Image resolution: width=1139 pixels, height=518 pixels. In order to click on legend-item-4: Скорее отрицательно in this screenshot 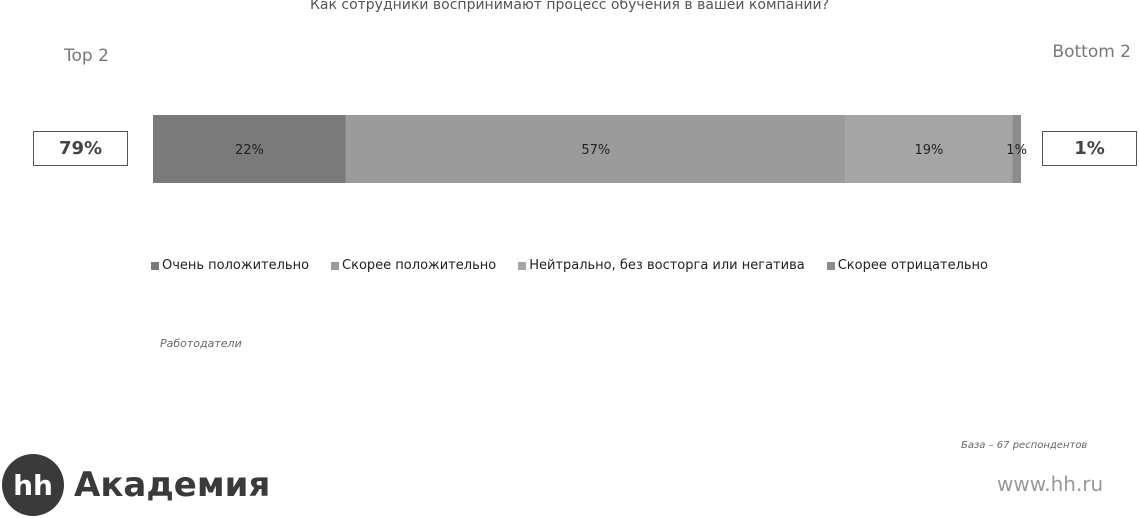, I will do `click(907, 265)`.